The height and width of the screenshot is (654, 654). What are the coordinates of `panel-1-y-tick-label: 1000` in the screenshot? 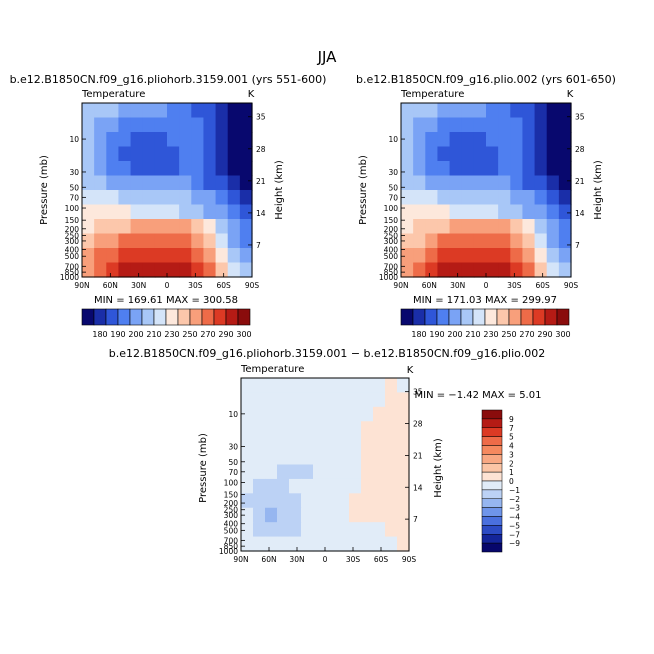 It's located at (69, 277).